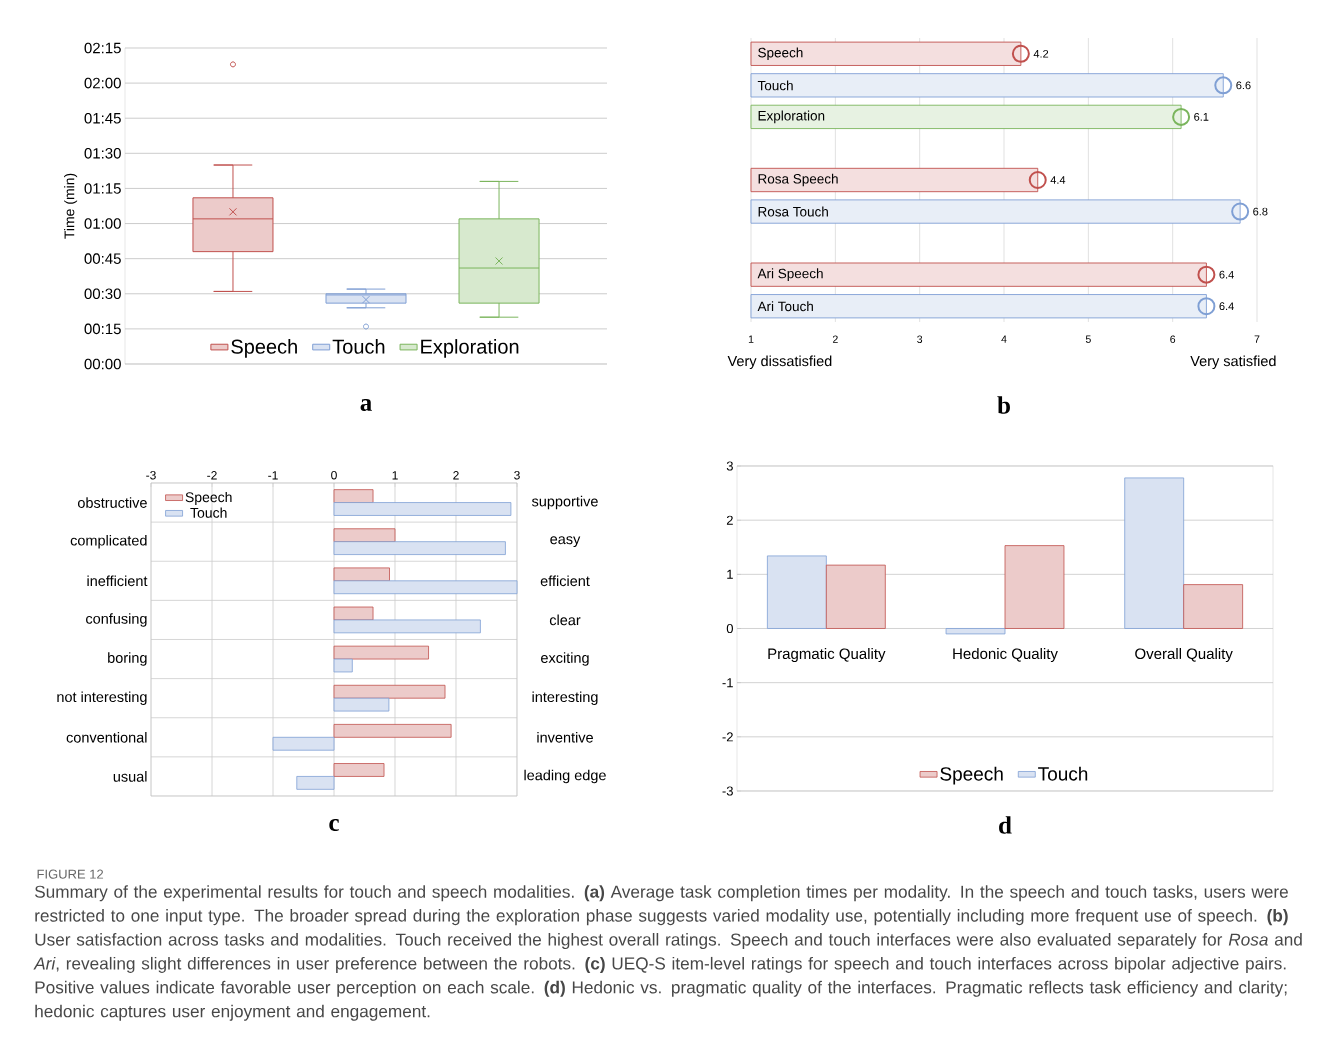  Describe the element at coordinates (273, 475) in the screenshot. I see `x-tick-label: -1` at that location.